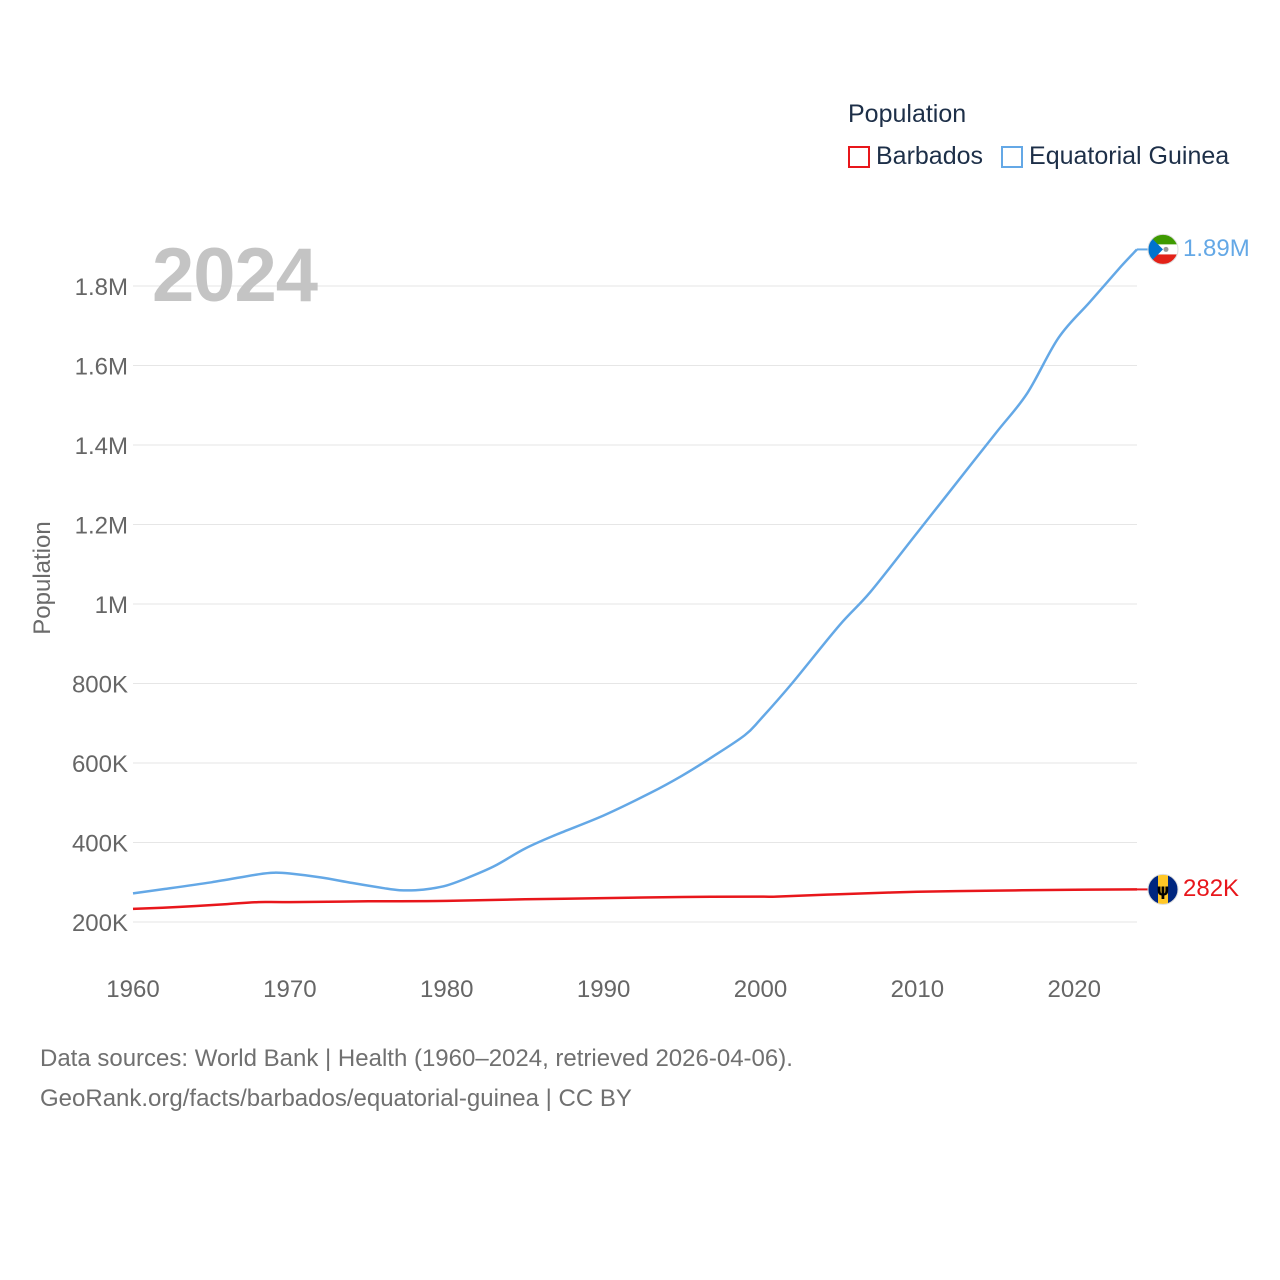 The image size is (1280, 1280). What do you see at coordinates (111, 605) in the screenshot?
I see `y-tick-label: 1M` at bounding box center [111, 605].